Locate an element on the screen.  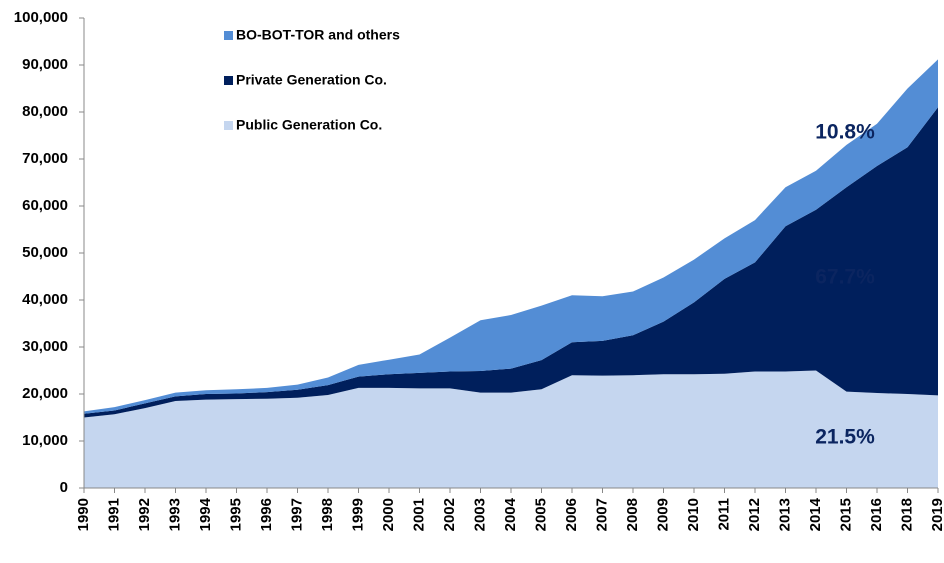
y-tick-label: 80,000 is located at coordinates (45, 111).